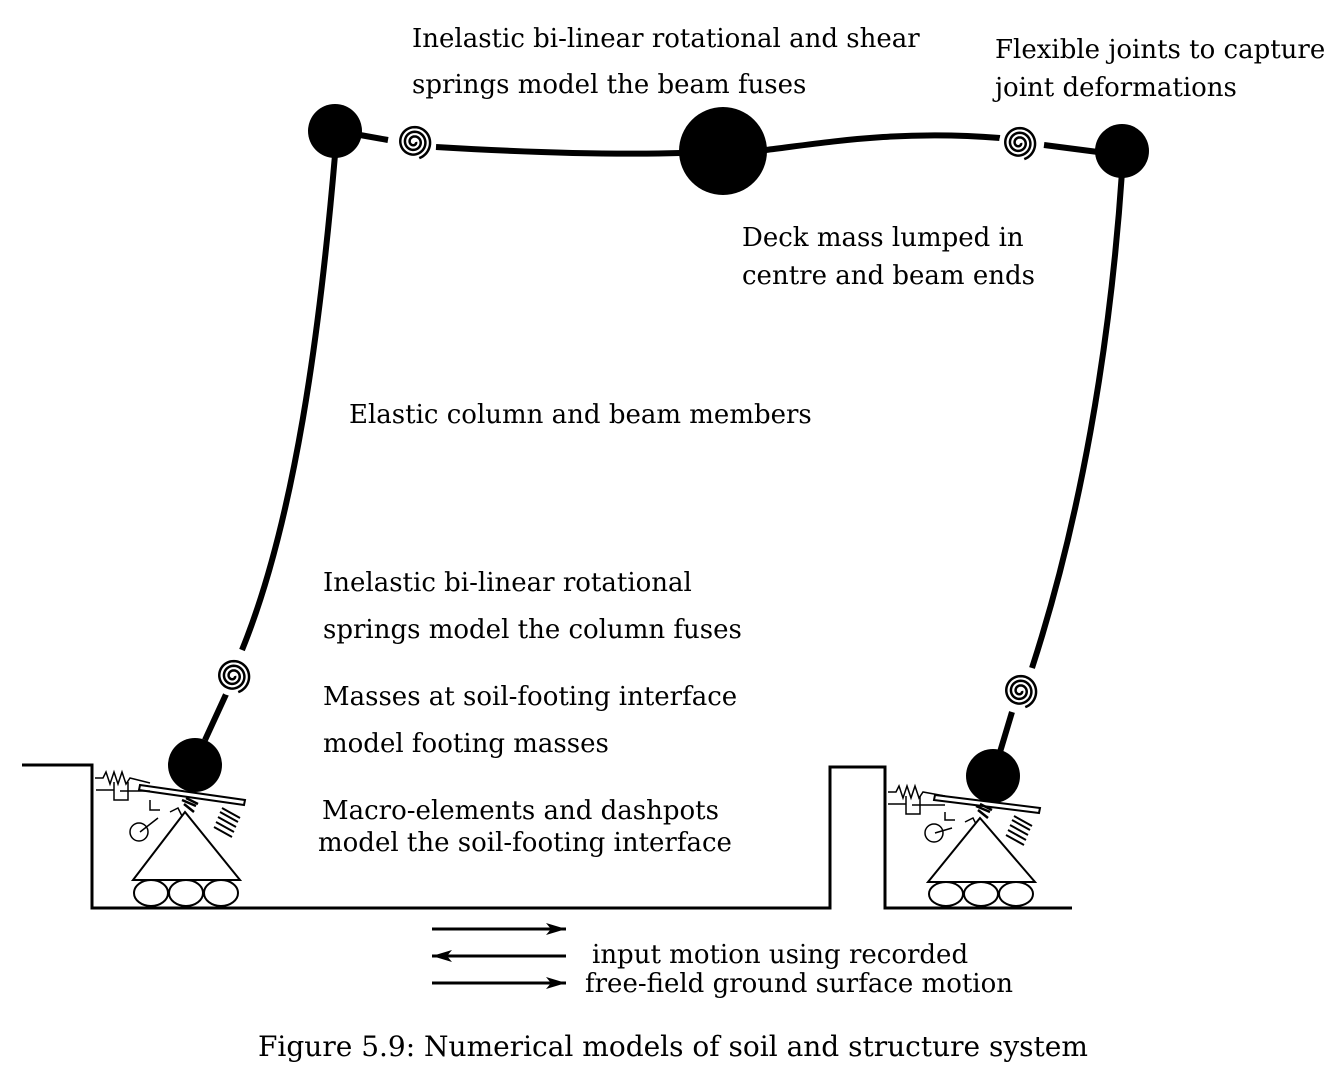 Image resolution: width=1344 pixels, height=1084 pixels. What do you see at coordinates (374, 137) in the screenshot?
I see `beam-left-stub` at bounding box center [374, 137].